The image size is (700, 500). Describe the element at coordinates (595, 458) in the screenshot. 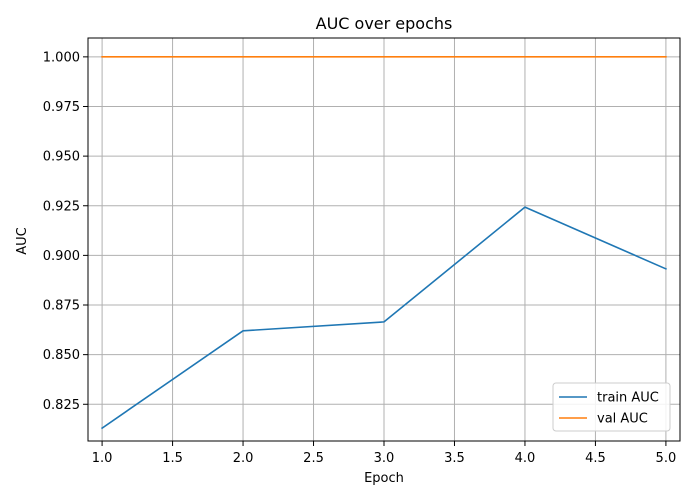

I see `x-tick-label: 4.5` at that location.